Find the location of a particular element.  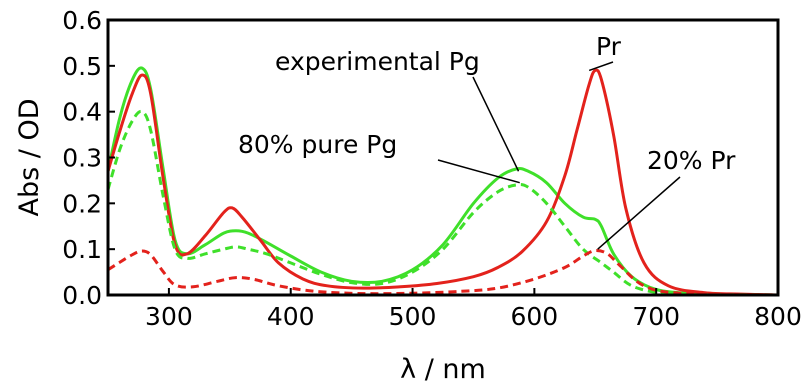

x-axis-label: λ / nm is located at coordinates (443, 369).